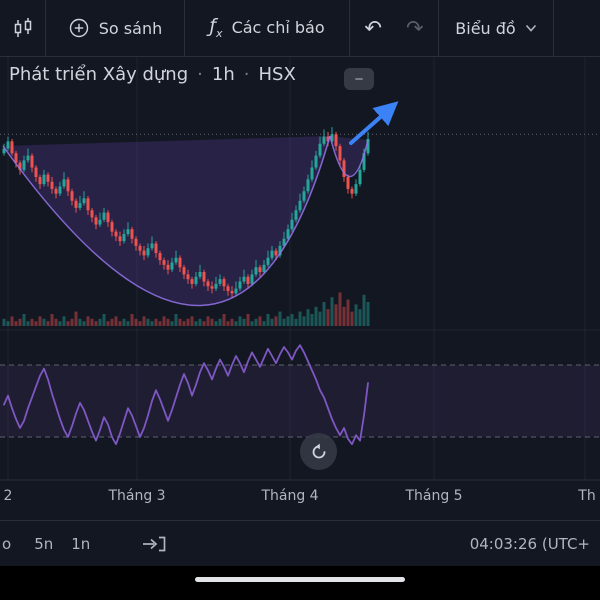 This screenshot has height=600, width=600. I want to click on chevron-down-icon, so click(530, 28).